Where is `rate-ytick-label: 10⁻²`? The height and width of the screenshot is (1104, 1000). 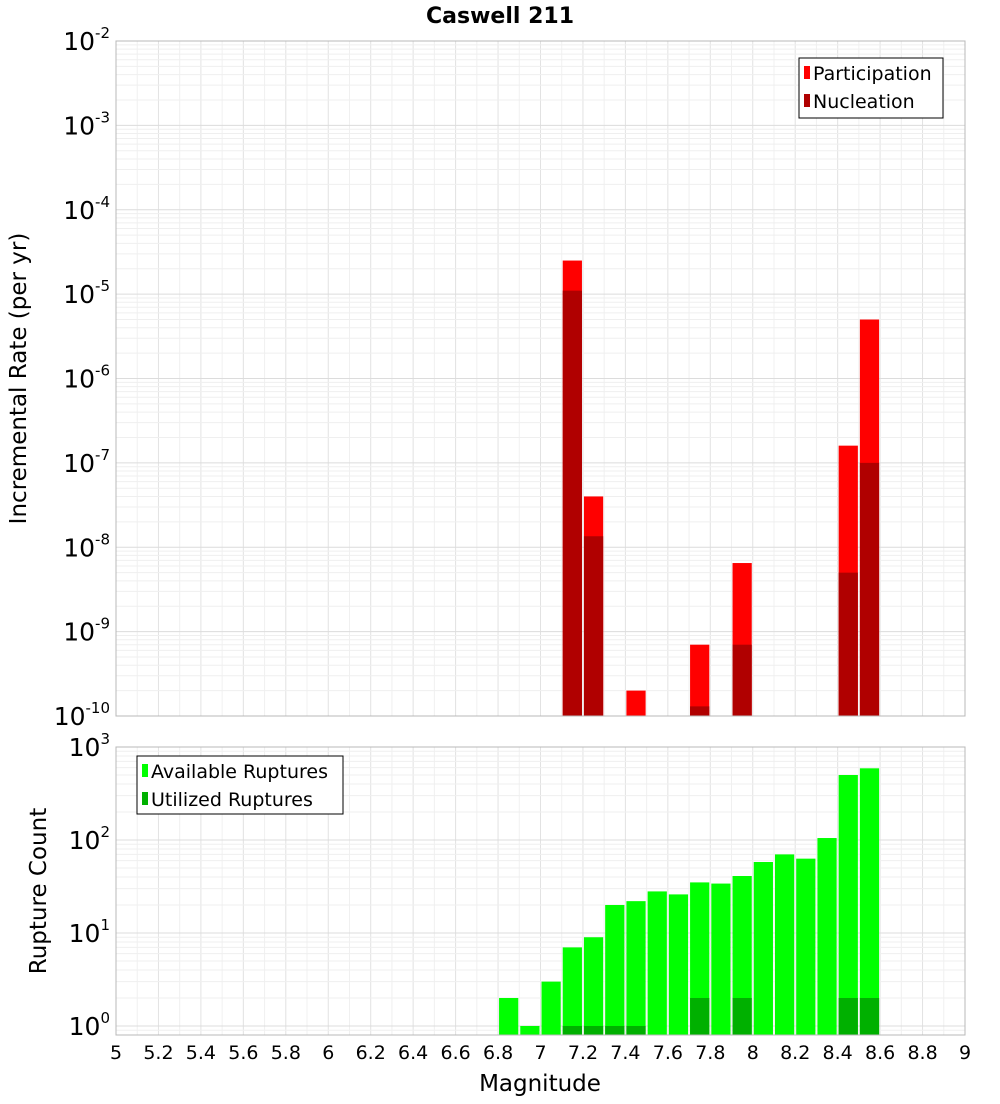 rate-ytick-label: 10⁻² is located at coordinates (86, 40).